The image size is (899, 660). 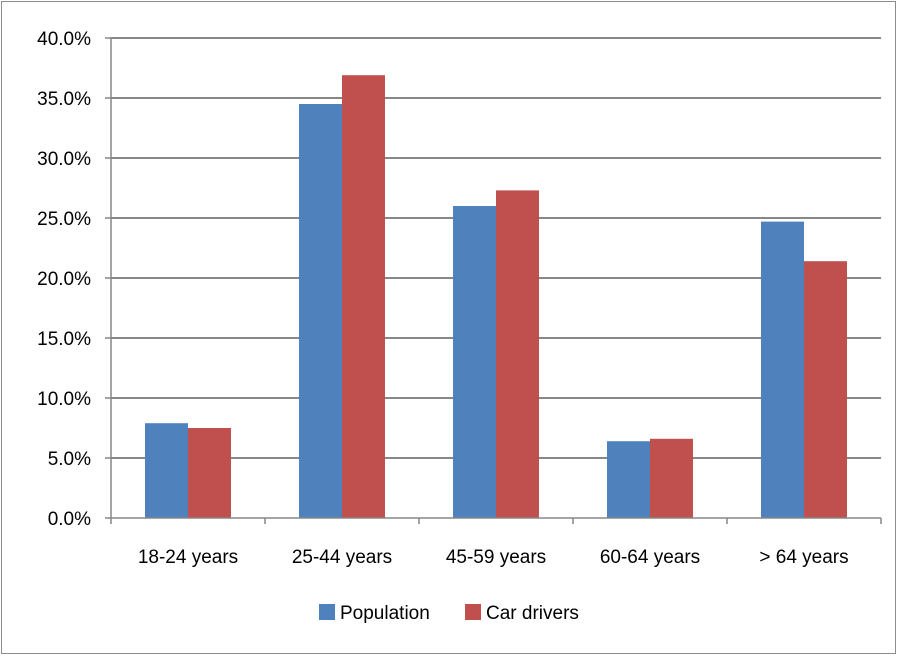 What do you see at coordinates (64, 99) in the screenshot?
I see `y-tick-label: 35.0%` at bounding box center [64, 99].